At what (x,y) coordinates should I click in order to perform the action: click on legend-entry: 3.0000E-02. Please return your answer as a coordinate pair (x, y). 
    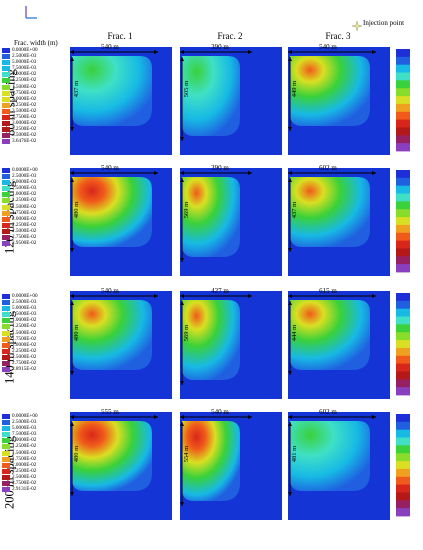
    Looking at the image, I should click on (35, 123).